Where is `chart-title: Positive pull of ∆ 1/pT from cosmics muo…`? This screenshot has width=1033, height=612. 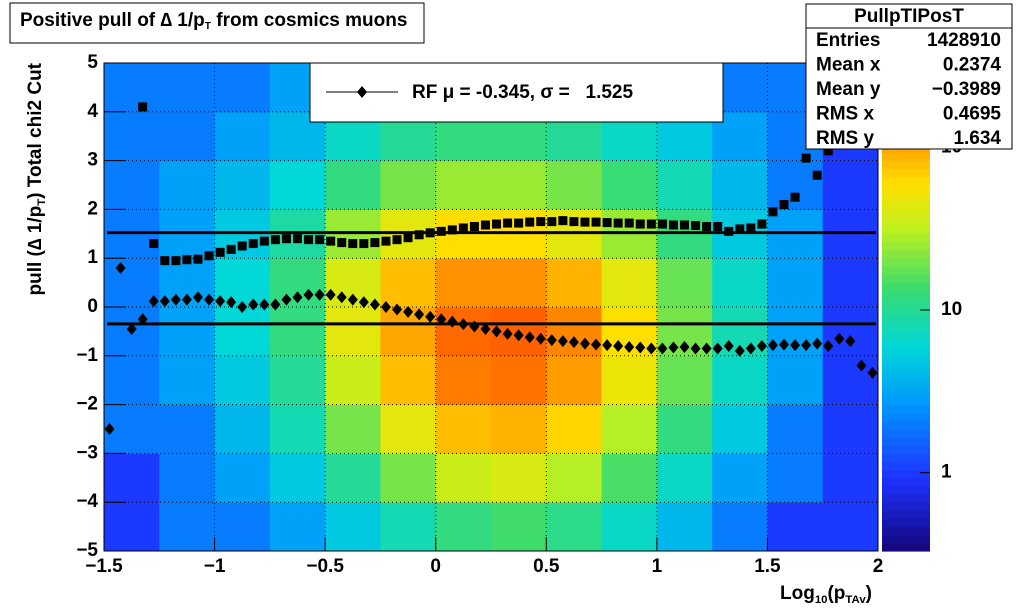 chart-title: Positive pull of ∆ 1/pT from cosmics muo… is located at coordinates (213, 21).